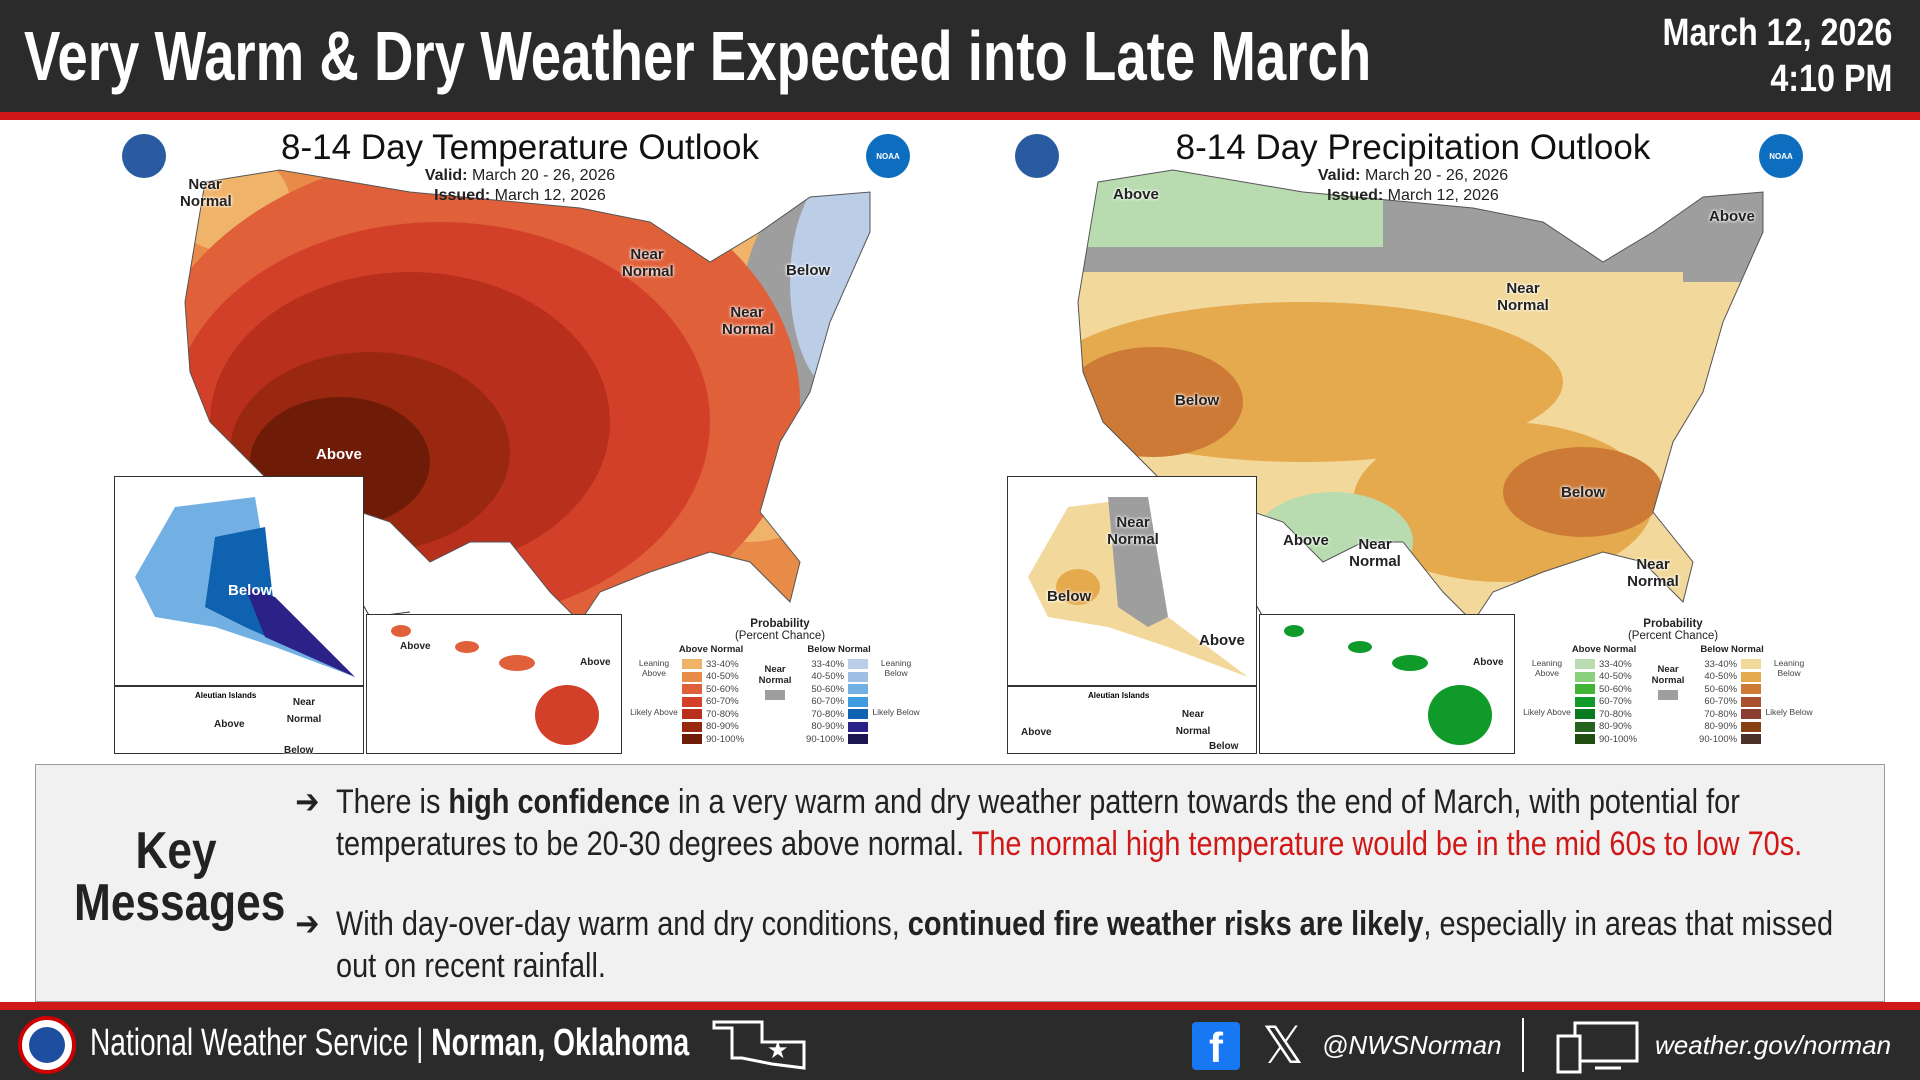 This screenshot has width=1920, height=1080. I want to click on hawaii-inset, so click(1387, 684).